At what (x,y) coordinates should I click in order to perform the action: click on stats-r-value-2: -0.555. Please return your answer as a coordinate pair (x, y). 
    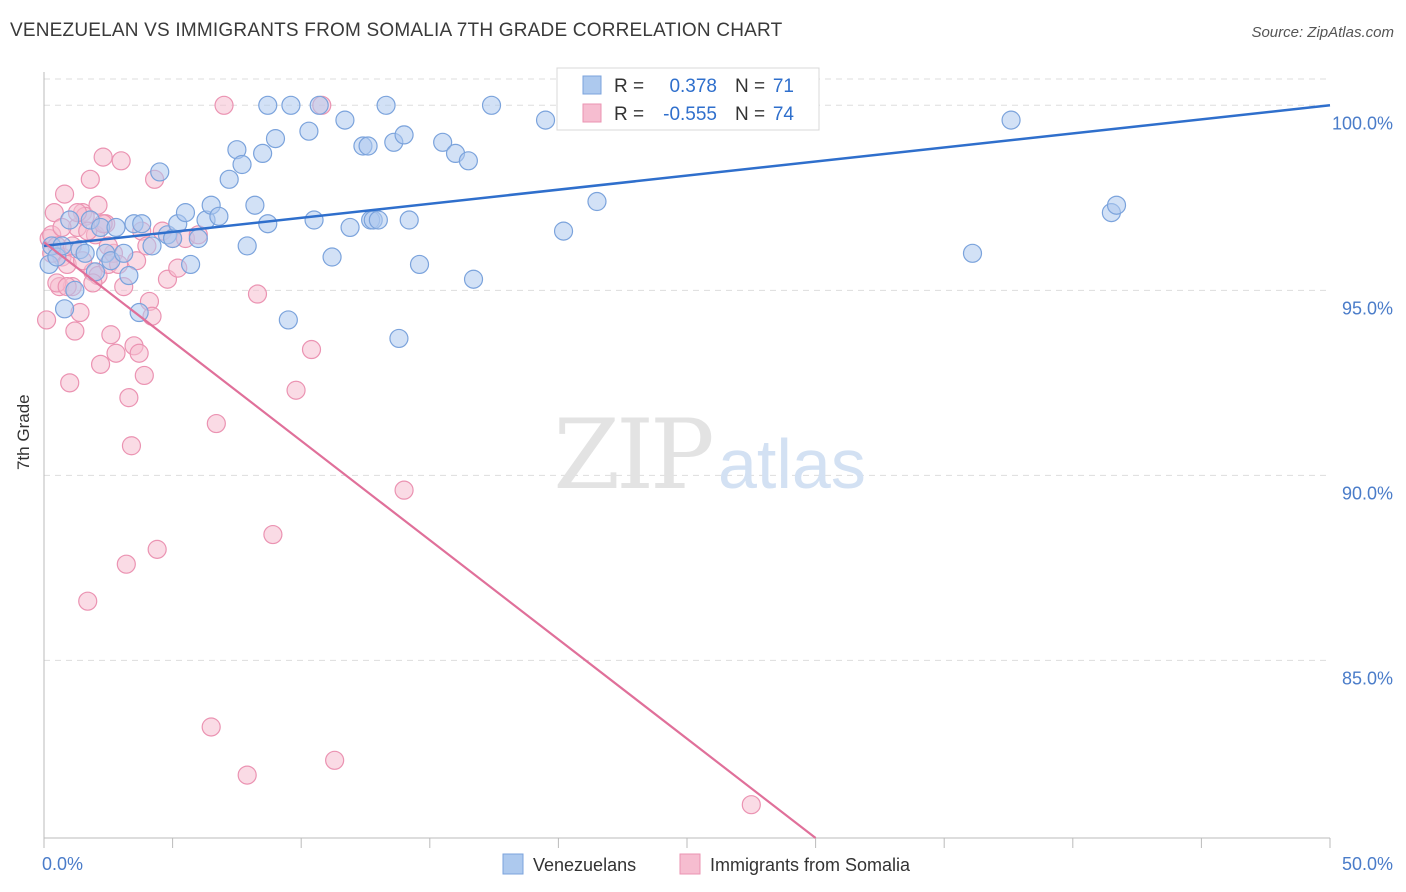
    Looking at the image, I should click on (690, 114).